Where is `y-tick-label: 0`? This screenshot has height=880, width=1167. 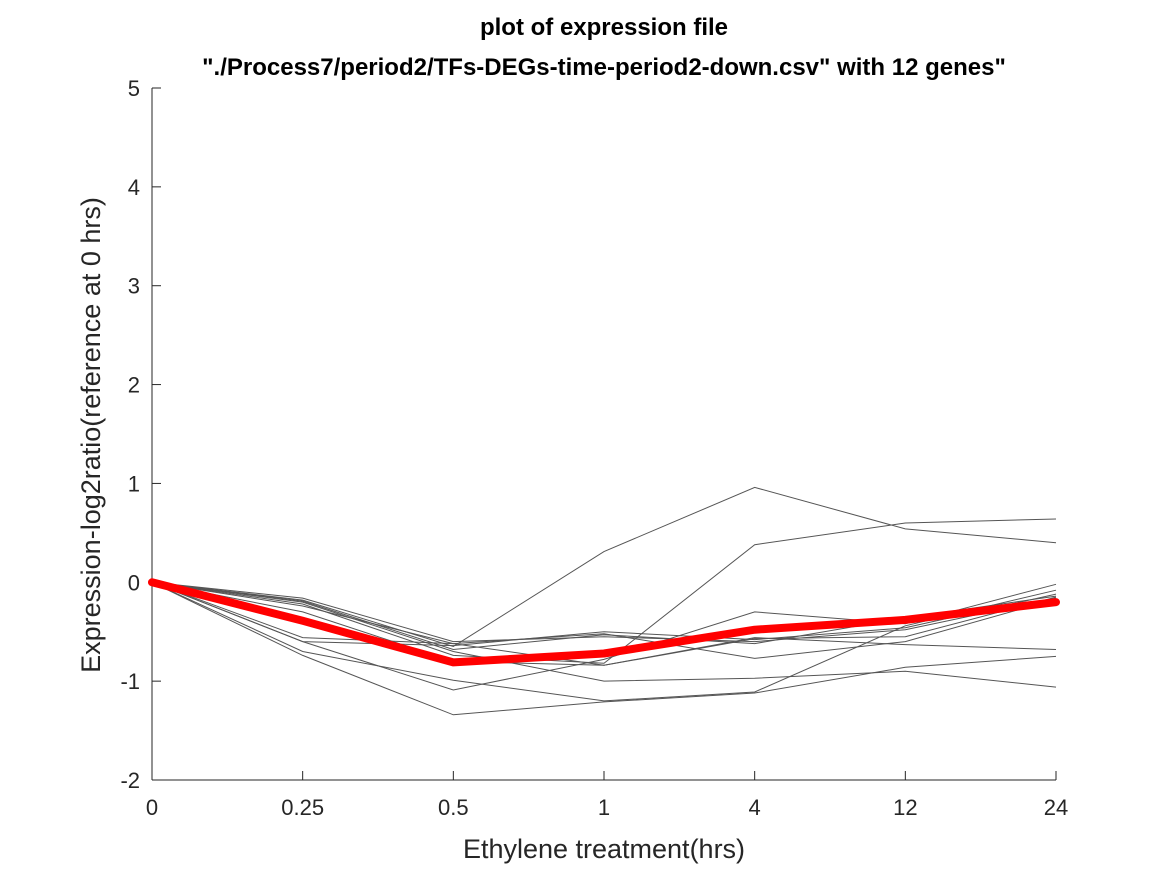
y-tick-label: 0 is located at coordinates (134, 582).